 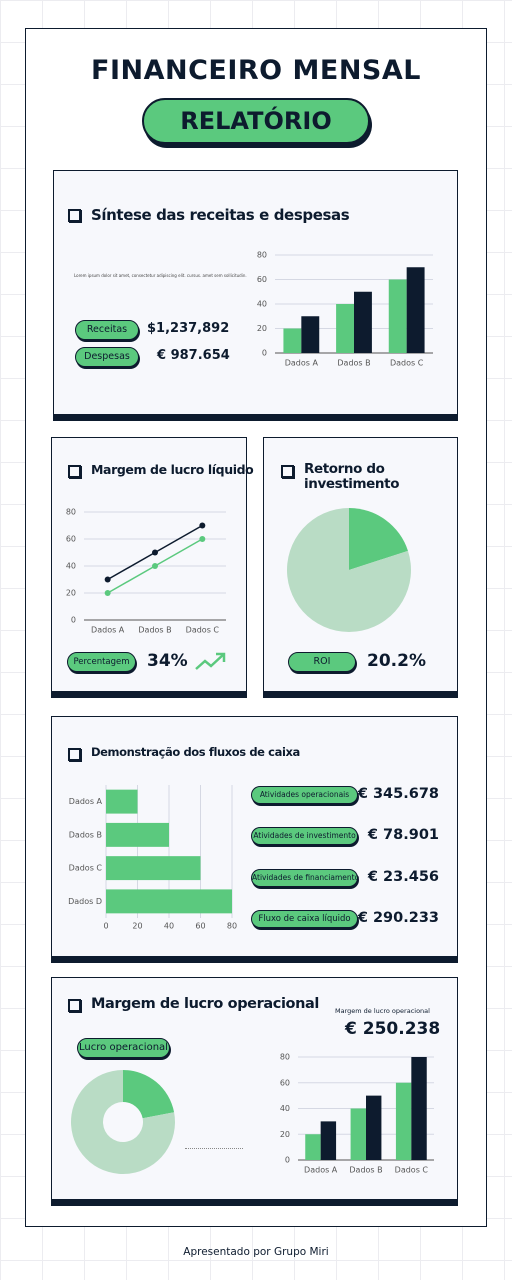 What do you see at coordinates (398, 917) in the screenshot?
I see `amount: € 290.233` at bounding box center [398, 917].